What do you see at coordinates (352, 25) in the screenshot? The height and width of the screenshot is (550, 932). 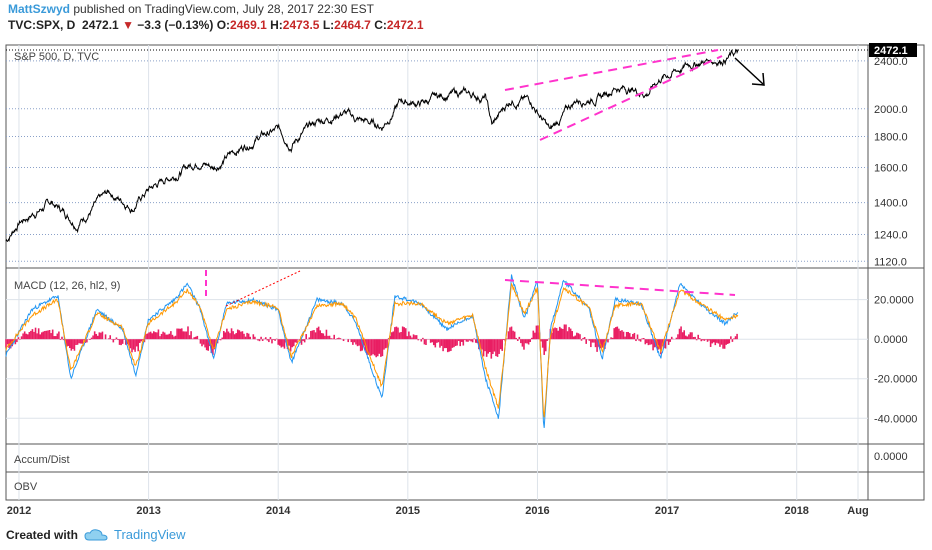 I see `low-value: 2464.7` at bounding box center [352, 25].